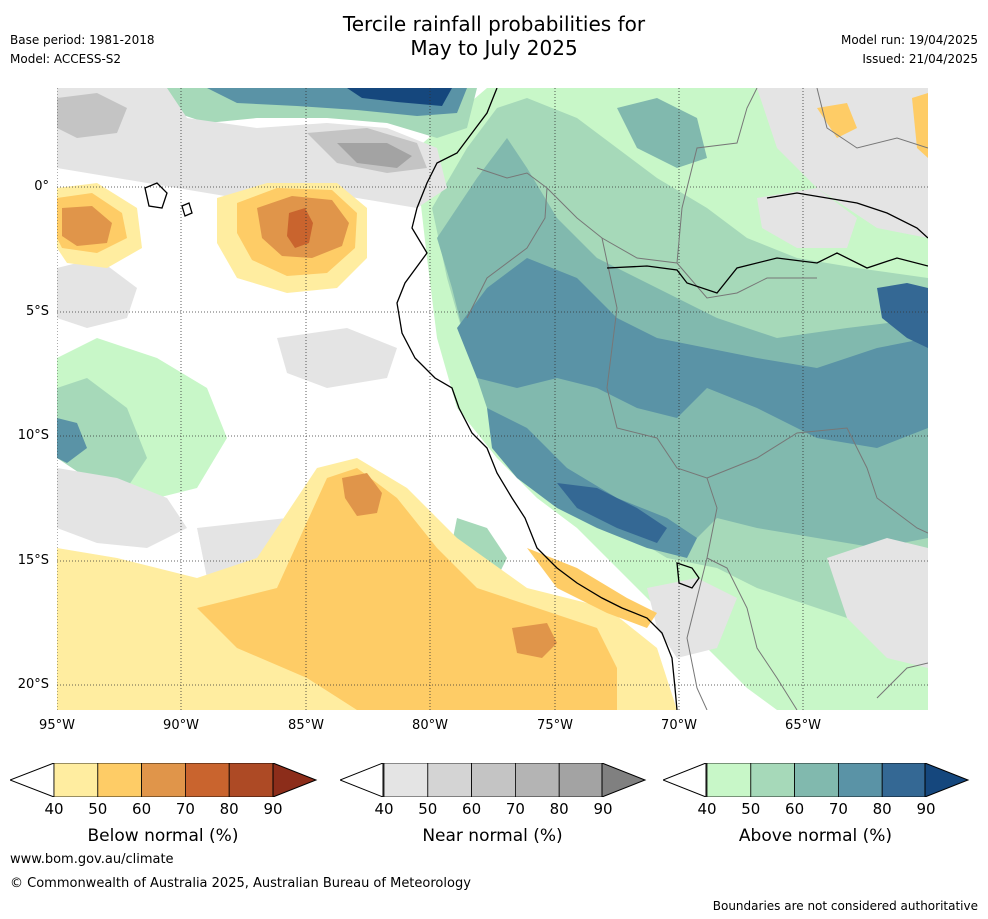 Image resolution: width=988 pixels, height=919 pixels. I want to click on colorbar-above-normal-tick-40: 40, so click(707, 809).